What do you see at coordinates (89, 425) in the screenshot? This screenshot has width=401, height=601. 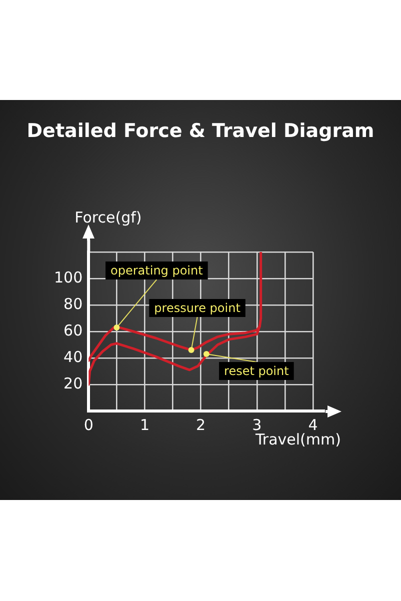 I see `x-tick-label: 0` at bounding box center [89, 425].